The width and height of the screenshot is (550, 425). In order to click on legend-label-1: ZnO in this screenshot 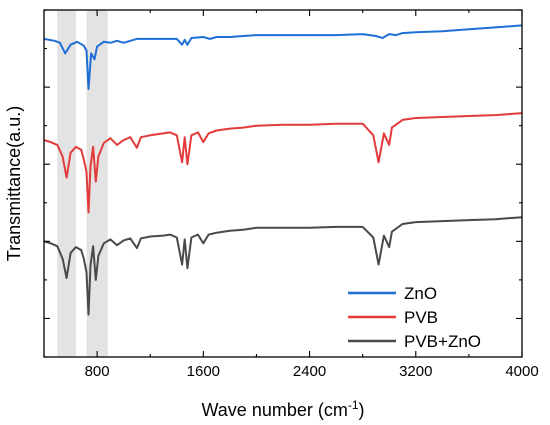, I will do `click(420, 293)`.